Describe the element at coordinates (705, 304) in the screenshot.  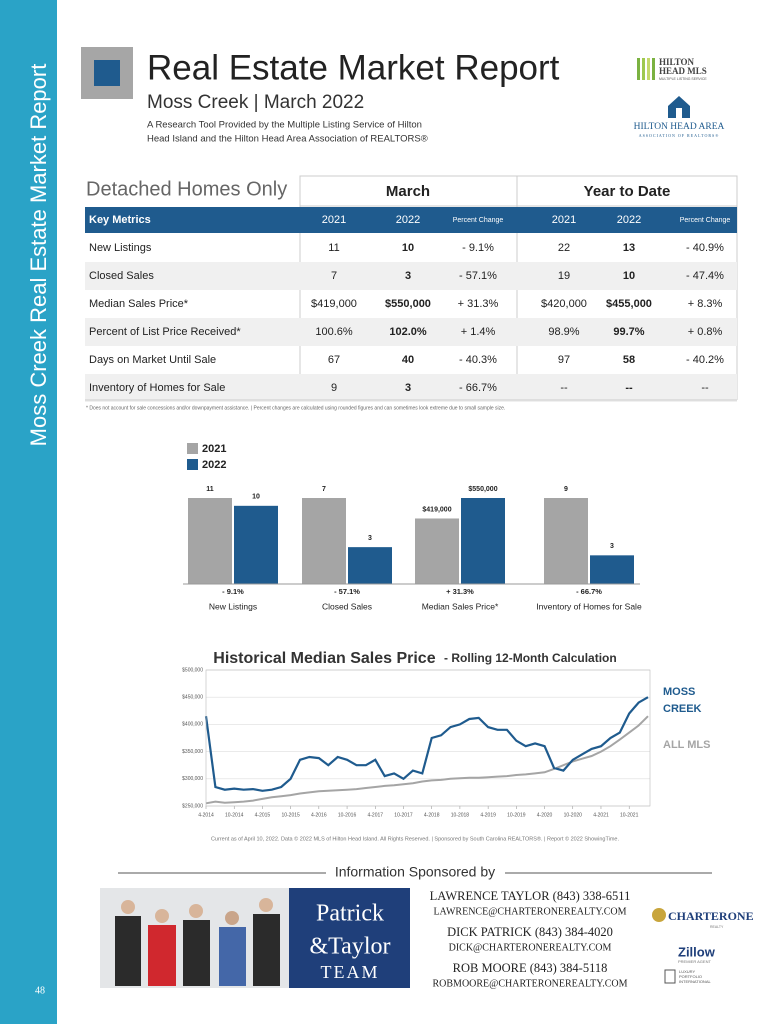
I see `cell: + 8.3%` at that location.